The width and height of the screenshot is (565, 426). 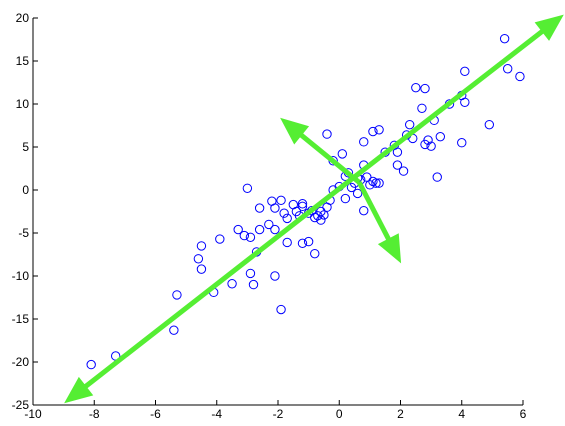 What do you see at coordinates (33, 414) in the screenshot?
I see `x-tick-label: -10` at bounding box center [33, 414].